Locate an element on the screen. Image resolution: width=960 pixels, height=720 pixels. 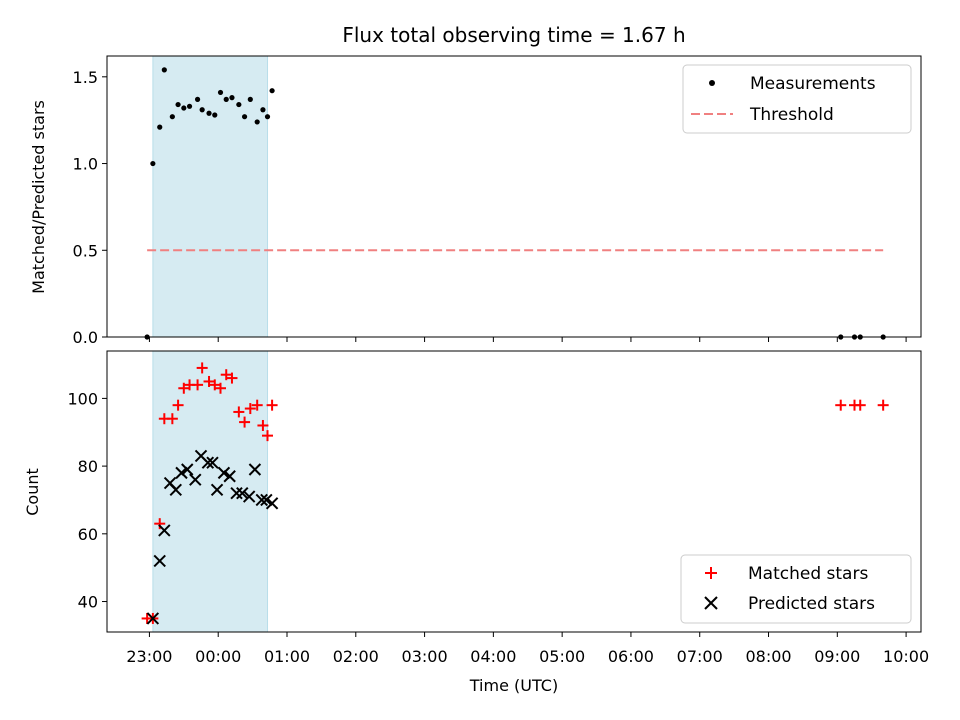
bottom-legend-box is located at coordinates (796, 589).